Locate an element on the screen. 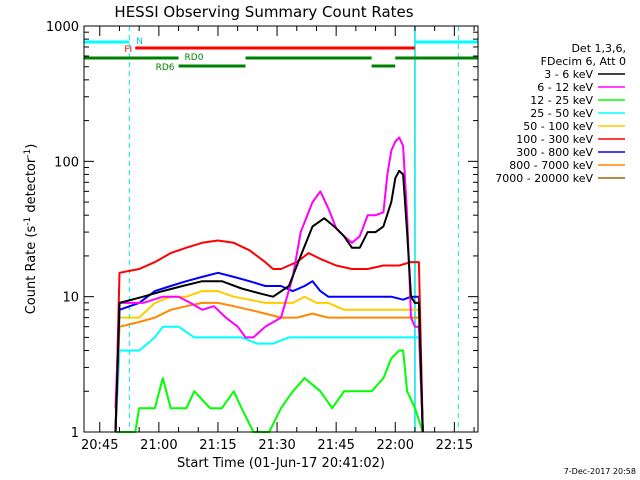  series-800-7000-kev is located at coordinates (269, 367).